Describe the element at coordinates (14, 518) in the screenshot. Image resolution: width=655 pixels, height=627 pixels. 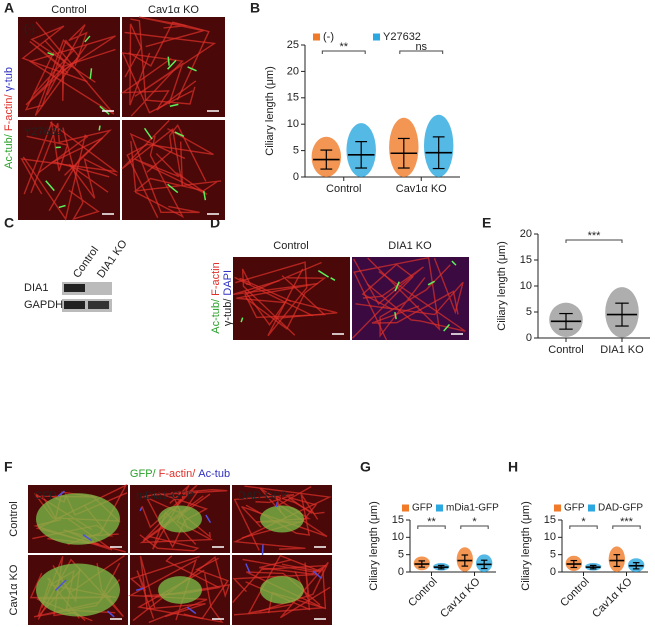
I see `row-label: Control` at that location.